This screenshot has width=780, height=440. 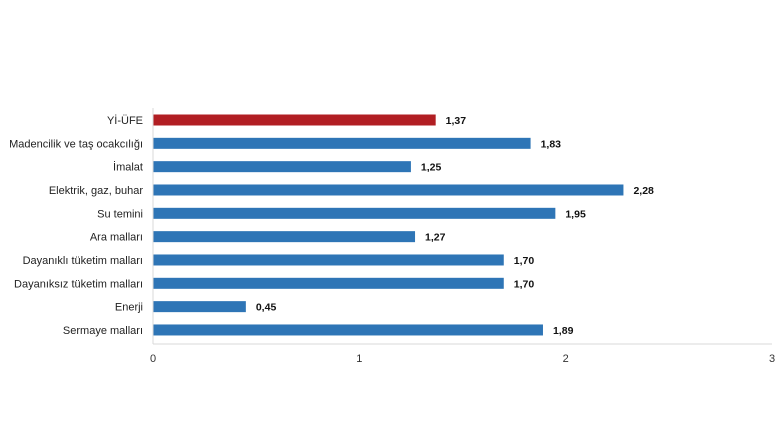 I want to click on value-label: 1,83, so click(x=551, y=144).